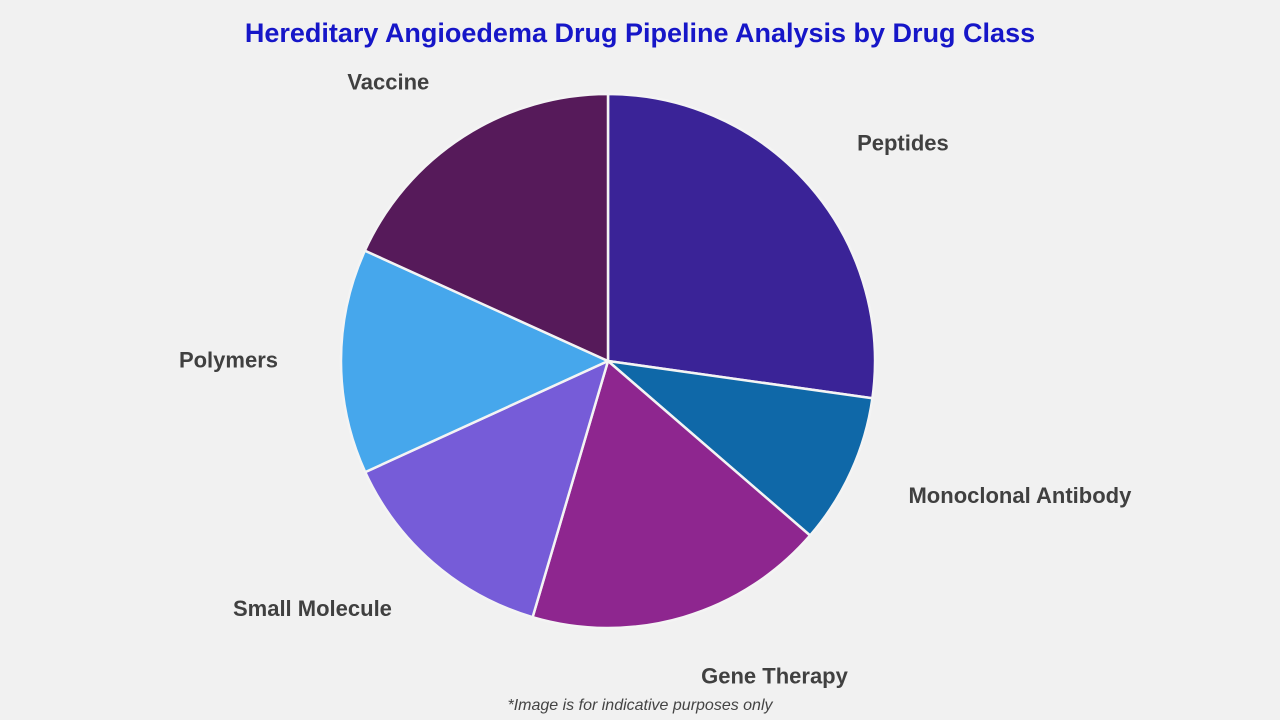  I want to click on pie-slice-peptides, so click(741, 246).